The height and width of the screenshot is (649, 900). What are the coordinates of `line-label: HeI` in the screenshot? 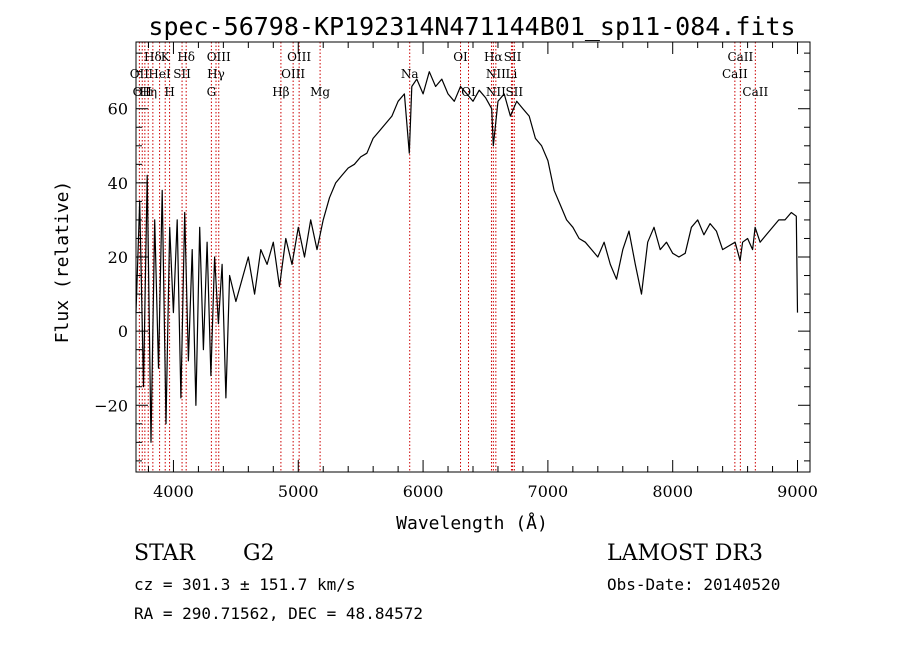 It's located at (159, 74).